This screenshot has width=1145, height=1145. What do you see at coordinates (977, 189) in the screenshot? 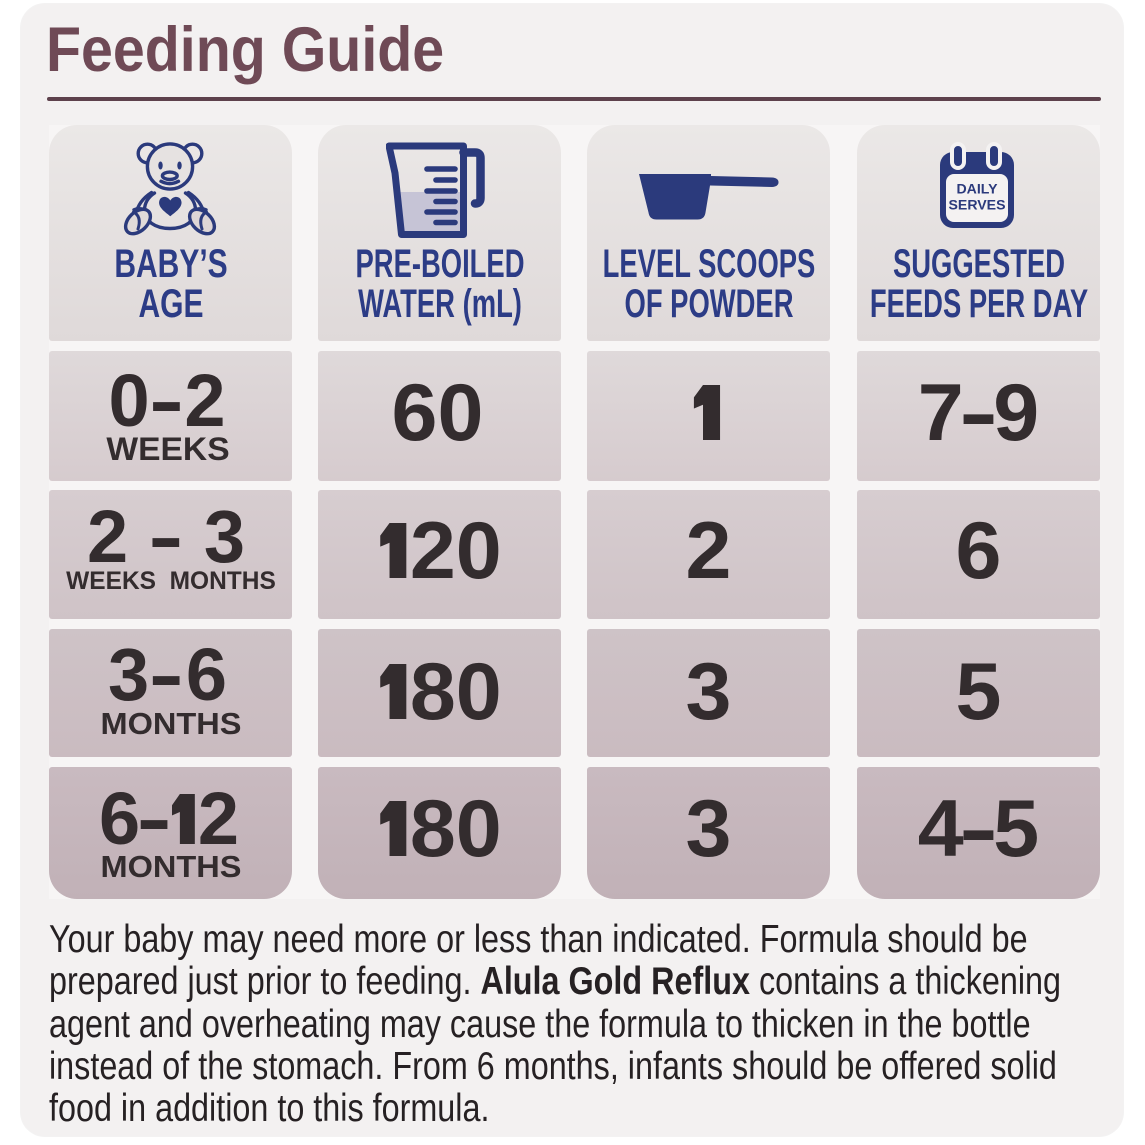
I see `svg-text: DAILY` at bounding box center [977, 189].